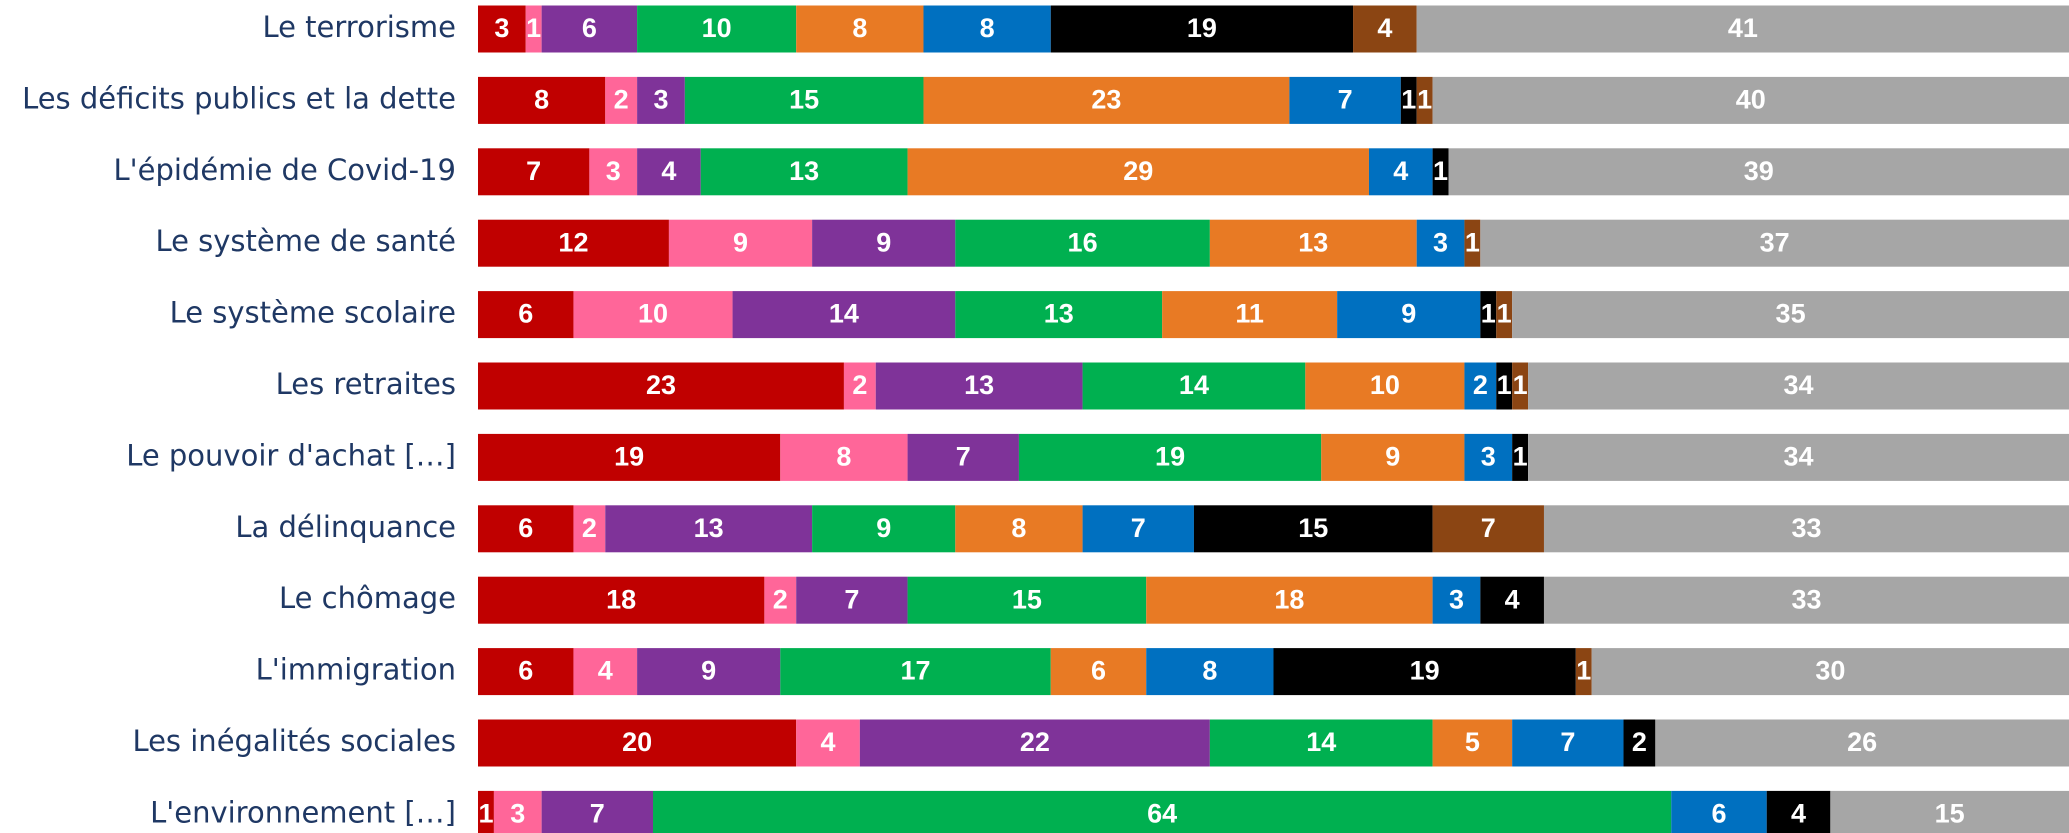 This screenshot has width=2069, height=833. Describe the element at coordinates (573, 242) in the screenshot. I see `value-label: 12` at that location.